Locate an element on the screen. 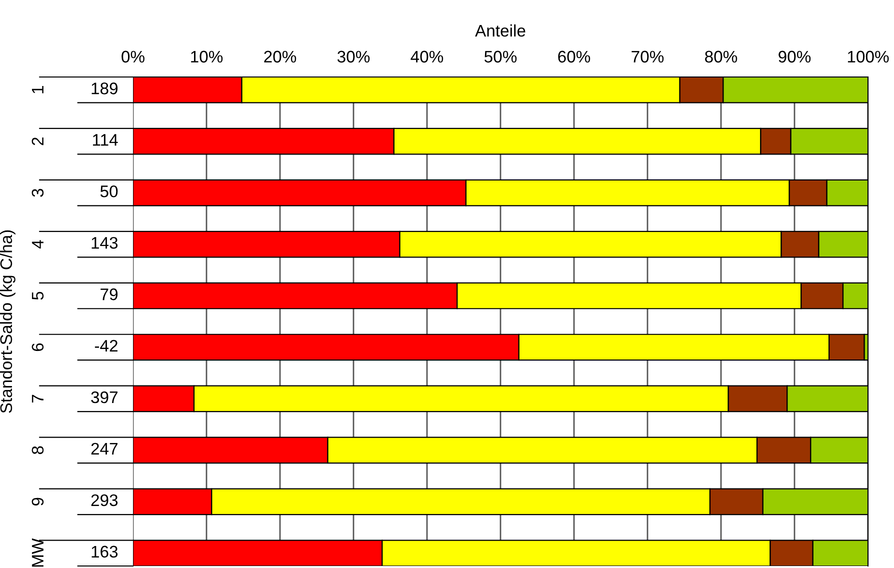 This screenshot has width=894, height=568. x-tick-label: 80% is located at coordinates (721, 56).